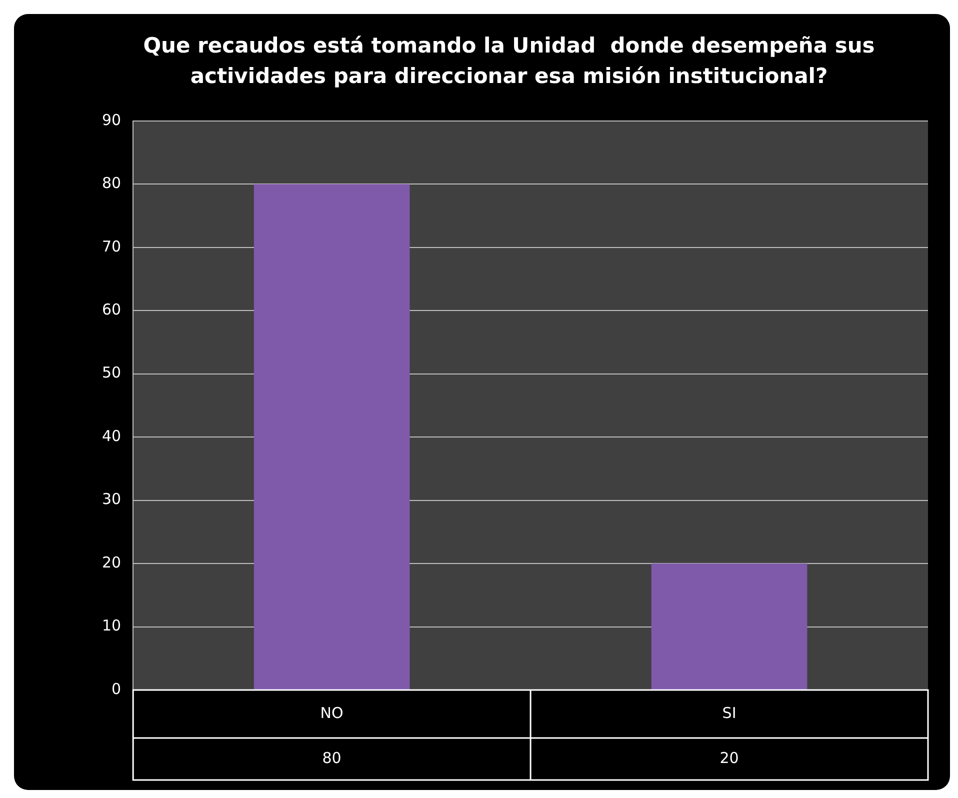  I want to click on y-tick-label: 40, so click(112, 435).